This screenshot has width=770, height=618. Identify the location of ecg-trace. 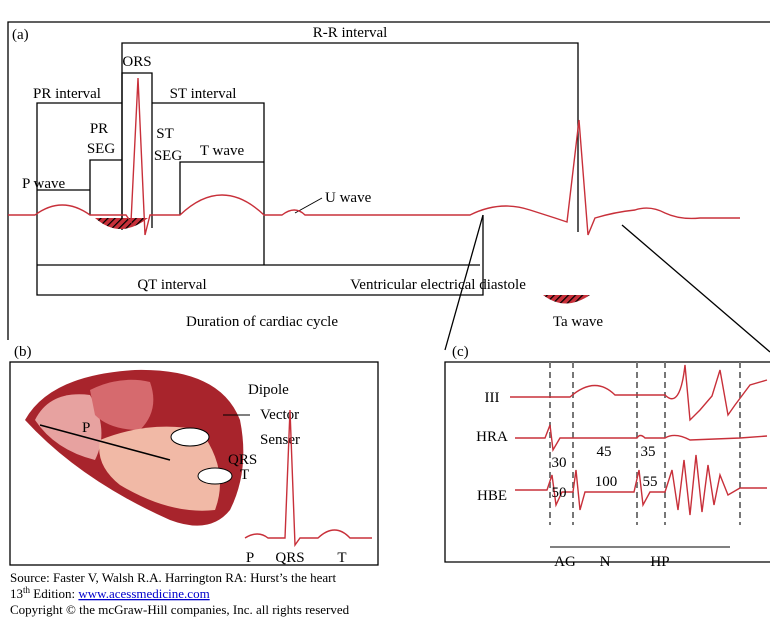
(308, 478).